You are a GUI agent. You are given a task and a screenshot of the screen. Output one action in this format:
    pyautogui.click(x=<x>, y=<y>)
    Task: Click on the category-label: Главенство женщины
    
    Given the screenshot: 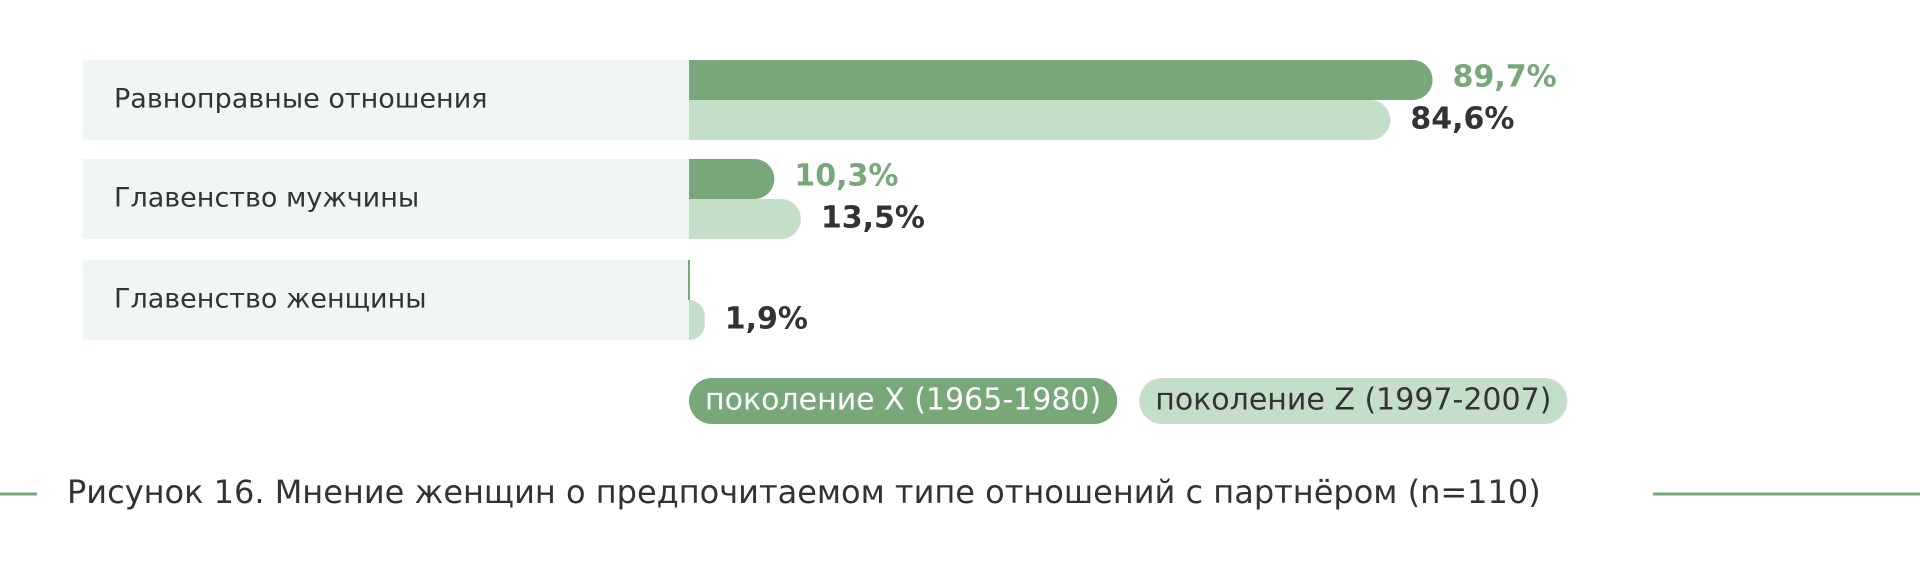 What is the action you would take?
    pyautogui.click(x=270, y=299)
    